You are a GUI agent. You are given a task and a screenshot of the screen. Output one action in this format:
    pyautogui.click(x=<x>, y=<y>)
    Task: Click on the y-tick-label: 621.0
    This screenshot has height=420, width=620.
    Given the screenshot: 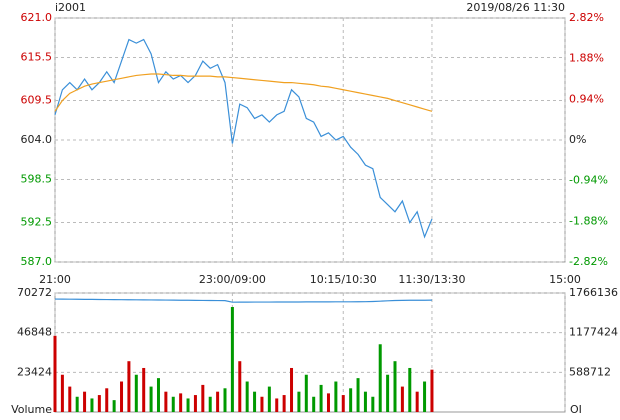 What is the action you would take?
    pyautogui.click(x=37, y=17)
    